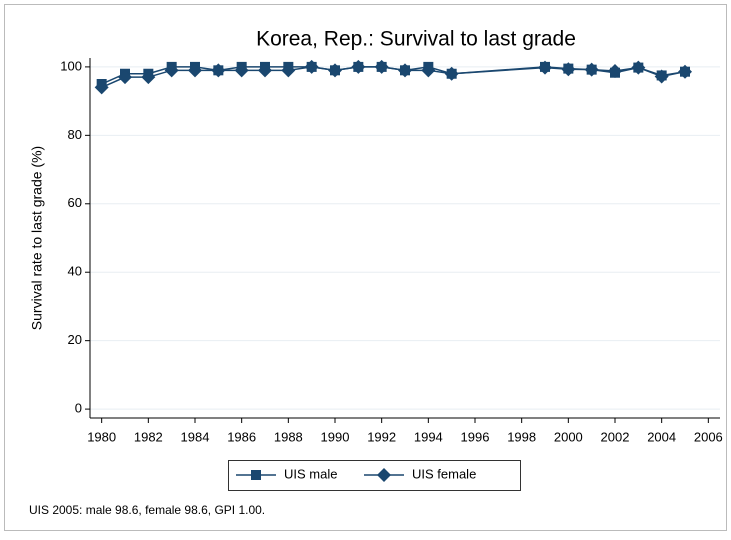 The height and width of the screenshot is (540, 731). I want to click on y-axis-label: Survival rate to last grade (%), so click(37, 238).